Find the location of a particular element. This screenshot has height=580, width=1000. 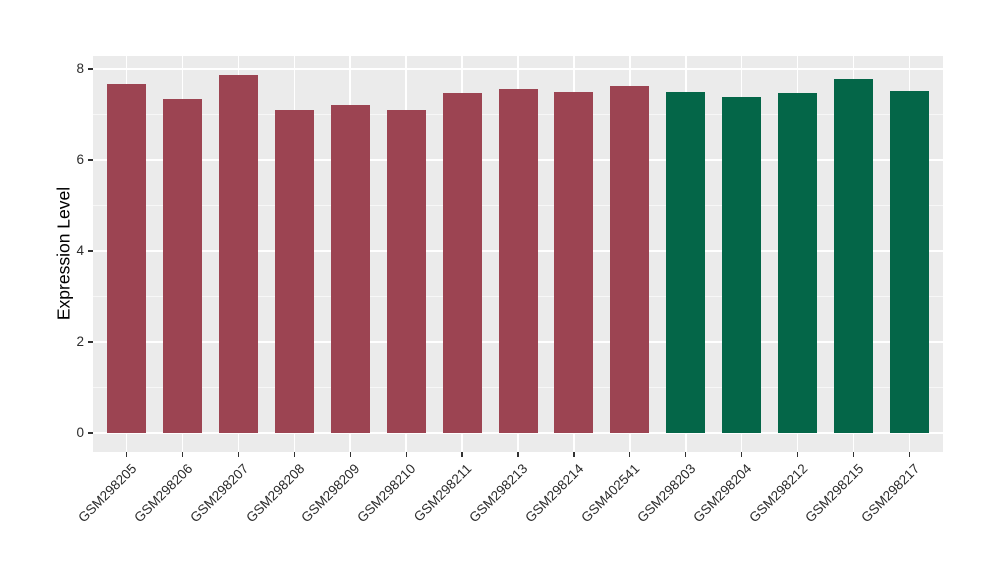

x-tick-label: GSM298203 is located at coordinates (666, 493).